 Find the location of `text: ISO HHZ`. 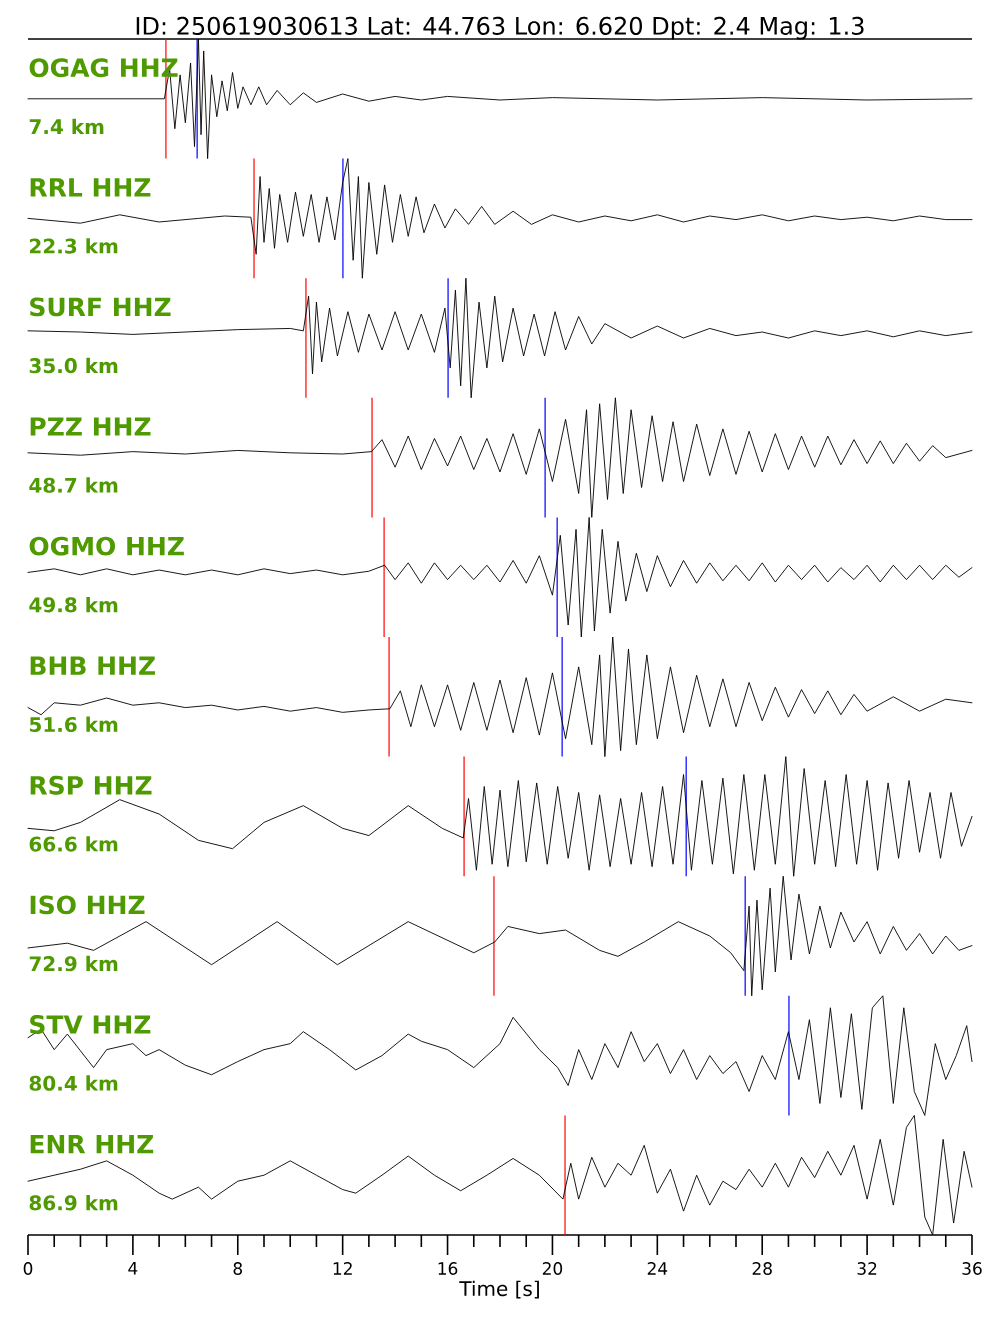

text: ISO HHZ is located at coordinates (87, 905).